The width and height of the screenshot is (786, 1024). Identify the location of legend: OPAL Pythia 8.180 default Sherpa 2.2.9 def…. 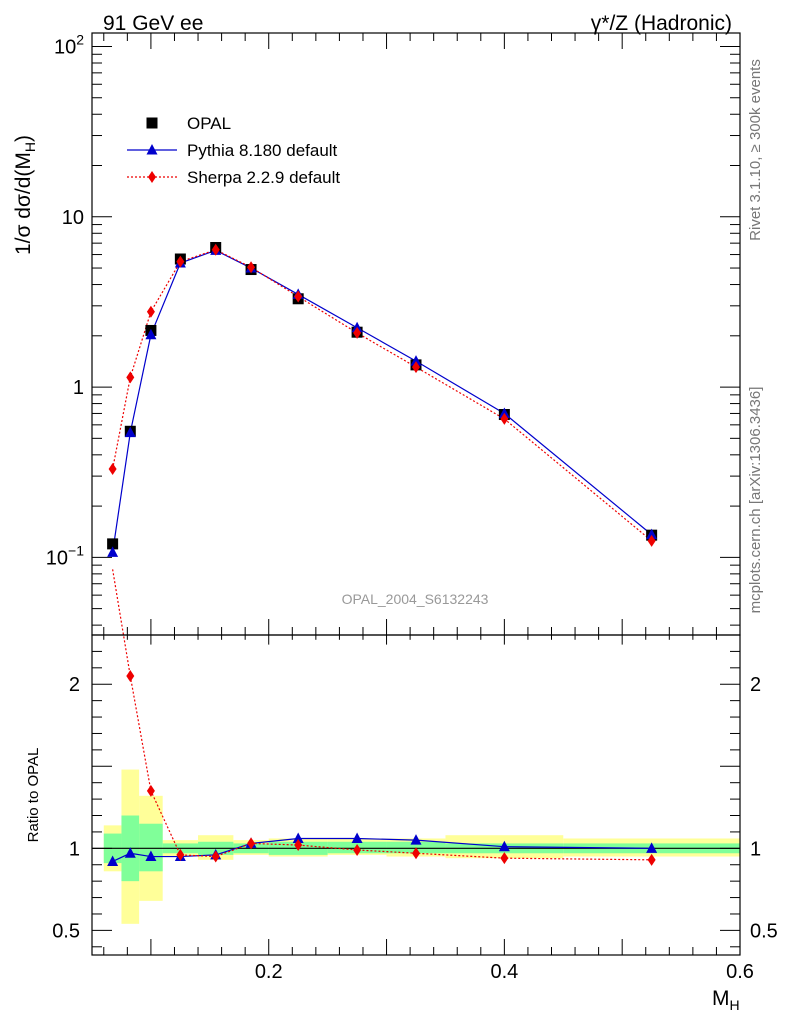
(233, 150).